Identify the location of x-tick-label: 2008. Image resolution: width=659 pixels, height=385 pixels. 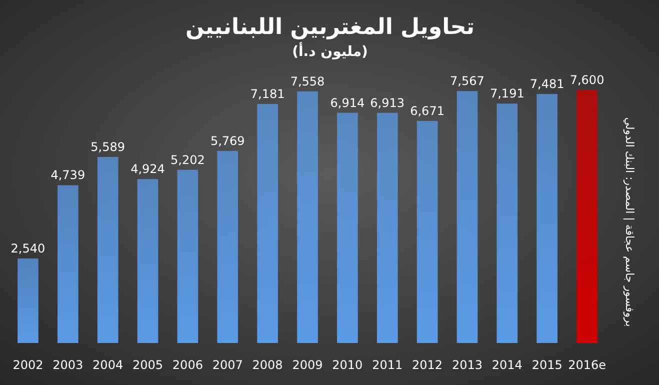
(267, 365).